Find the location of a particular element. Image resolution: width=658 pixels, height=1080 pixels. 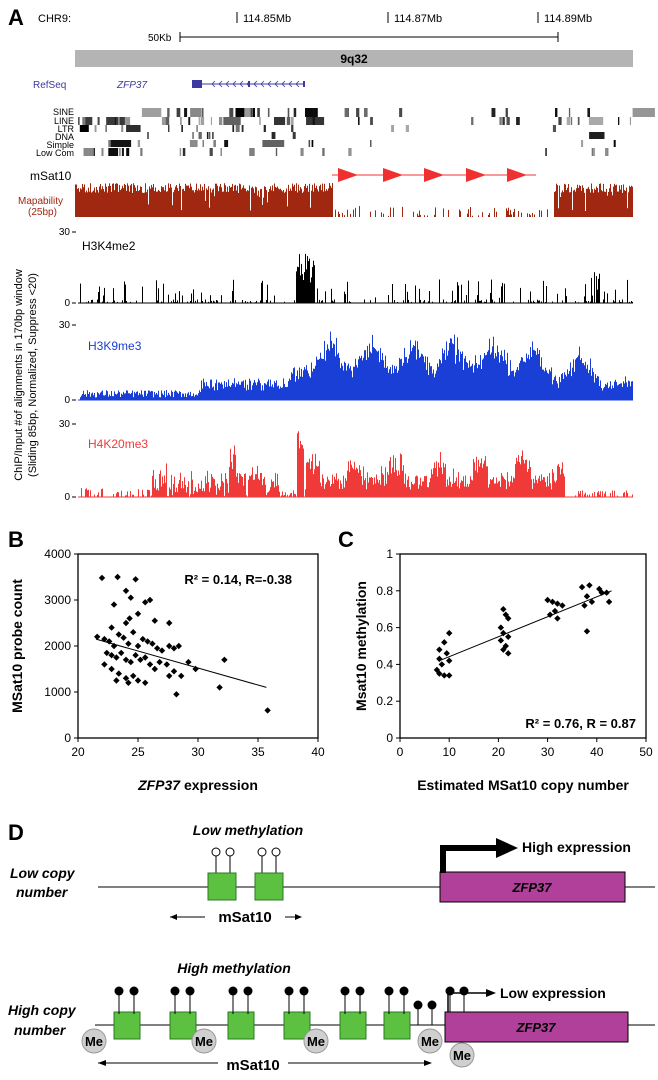

x-tick-label: 40 is located at coordinates (318, 752).